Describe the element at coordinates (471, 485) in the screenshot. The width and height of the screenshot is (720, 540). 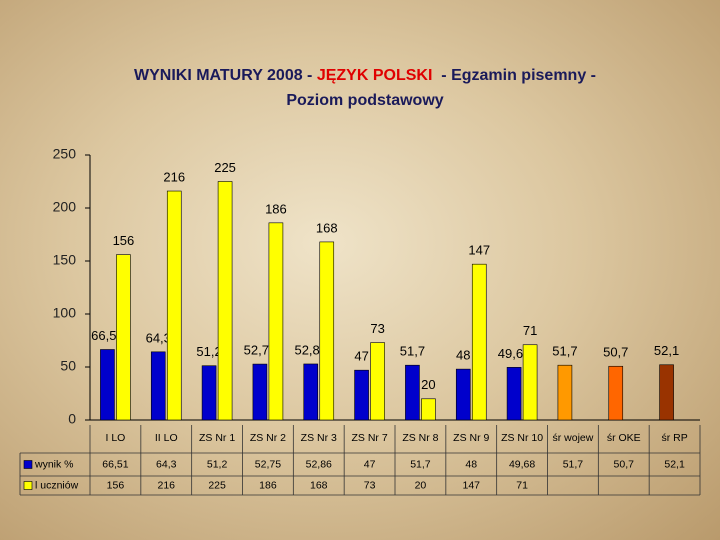
I see `table-cell: 147` at that location.